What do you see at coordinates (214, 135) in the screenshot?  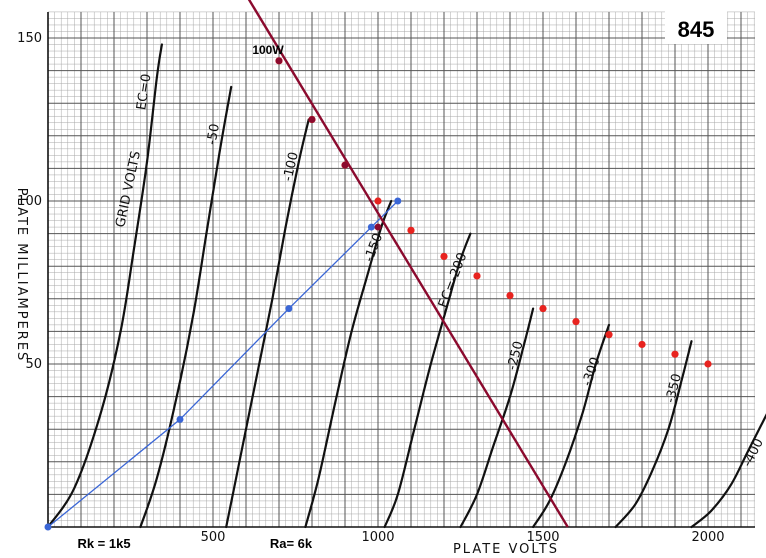 I see `curve-label: -50` at bounding box center [214, 135].